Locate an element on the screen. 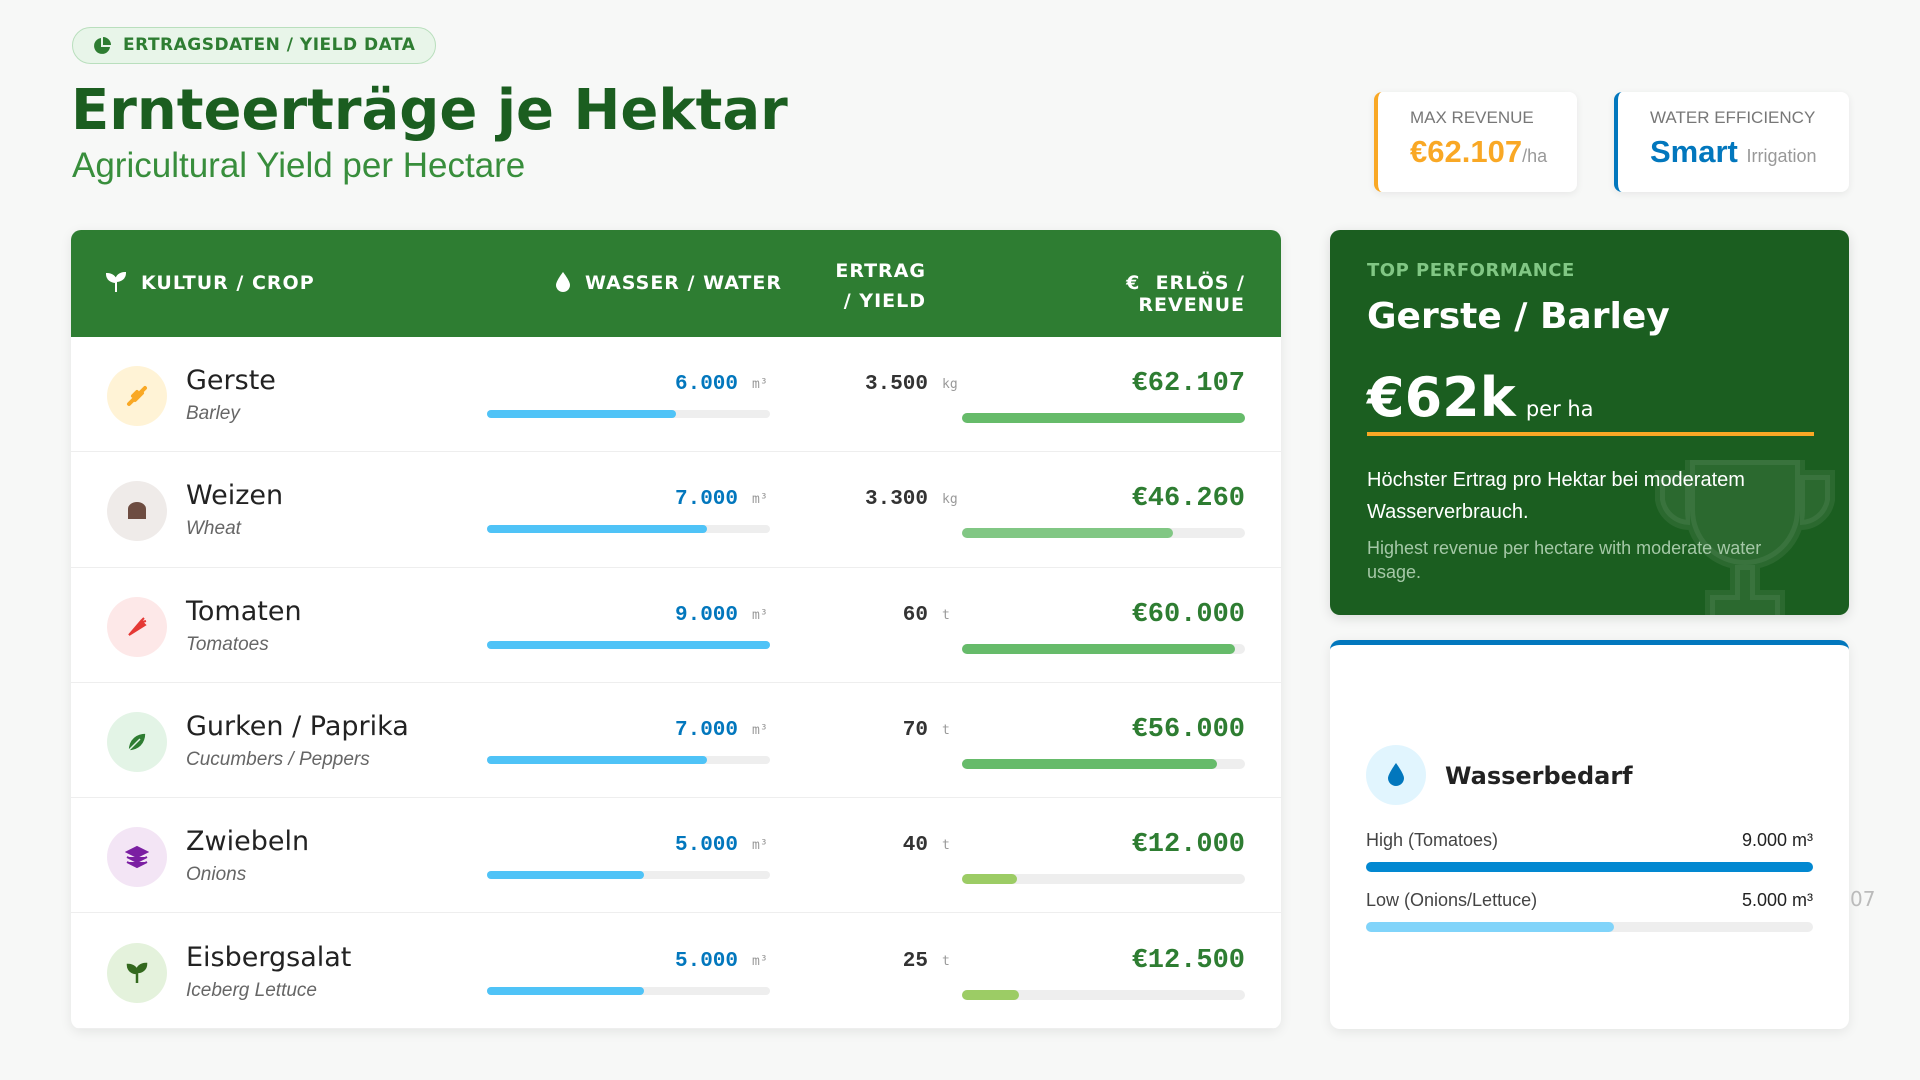 The width and height of the screenshot is (1920, 1080). table-row: Gerste Barley 6.000 m³ 3.500 kg €62.107 is located at coordinates (676, 395).